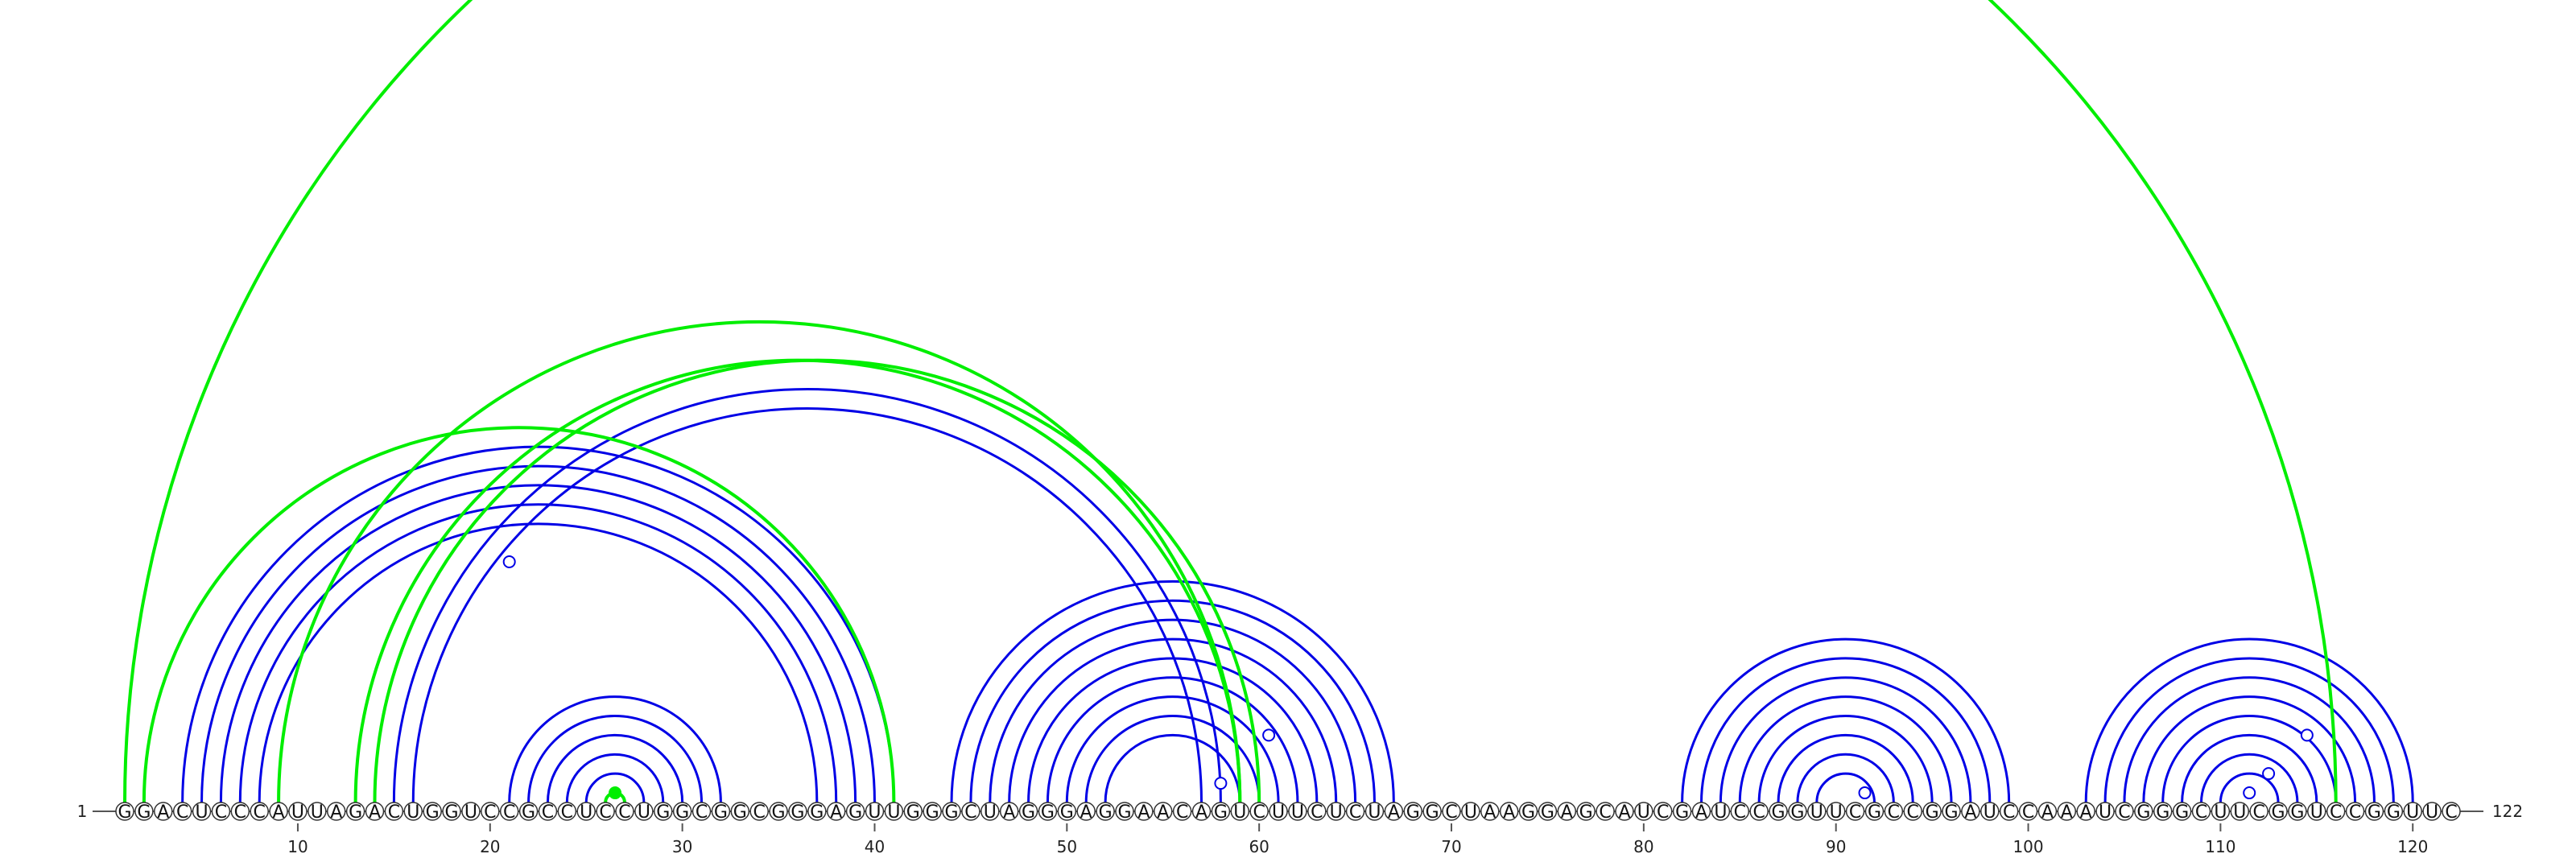  What do you see at coordinates (2412, 847) in the screenshot?
I see `tick-label: 120` at bounding box center [2412, 847].